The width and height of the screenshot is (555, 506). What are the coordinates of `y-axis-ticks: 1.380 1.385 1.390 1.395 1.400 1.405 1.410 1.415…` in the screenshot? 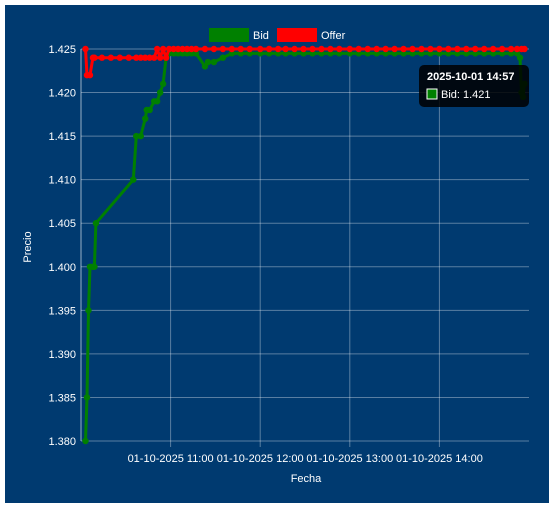 It's located at (62, 246).